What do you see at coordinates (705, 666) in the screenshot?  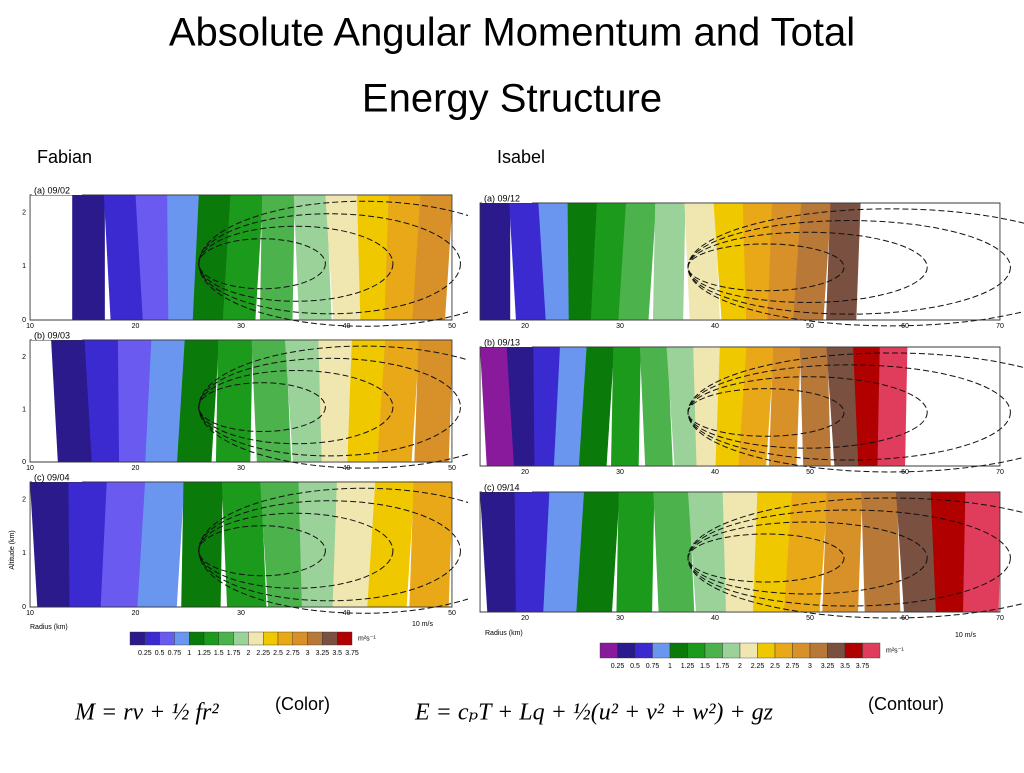 I see `colorbar-label: 1.5` at bounding box center [705, 666].